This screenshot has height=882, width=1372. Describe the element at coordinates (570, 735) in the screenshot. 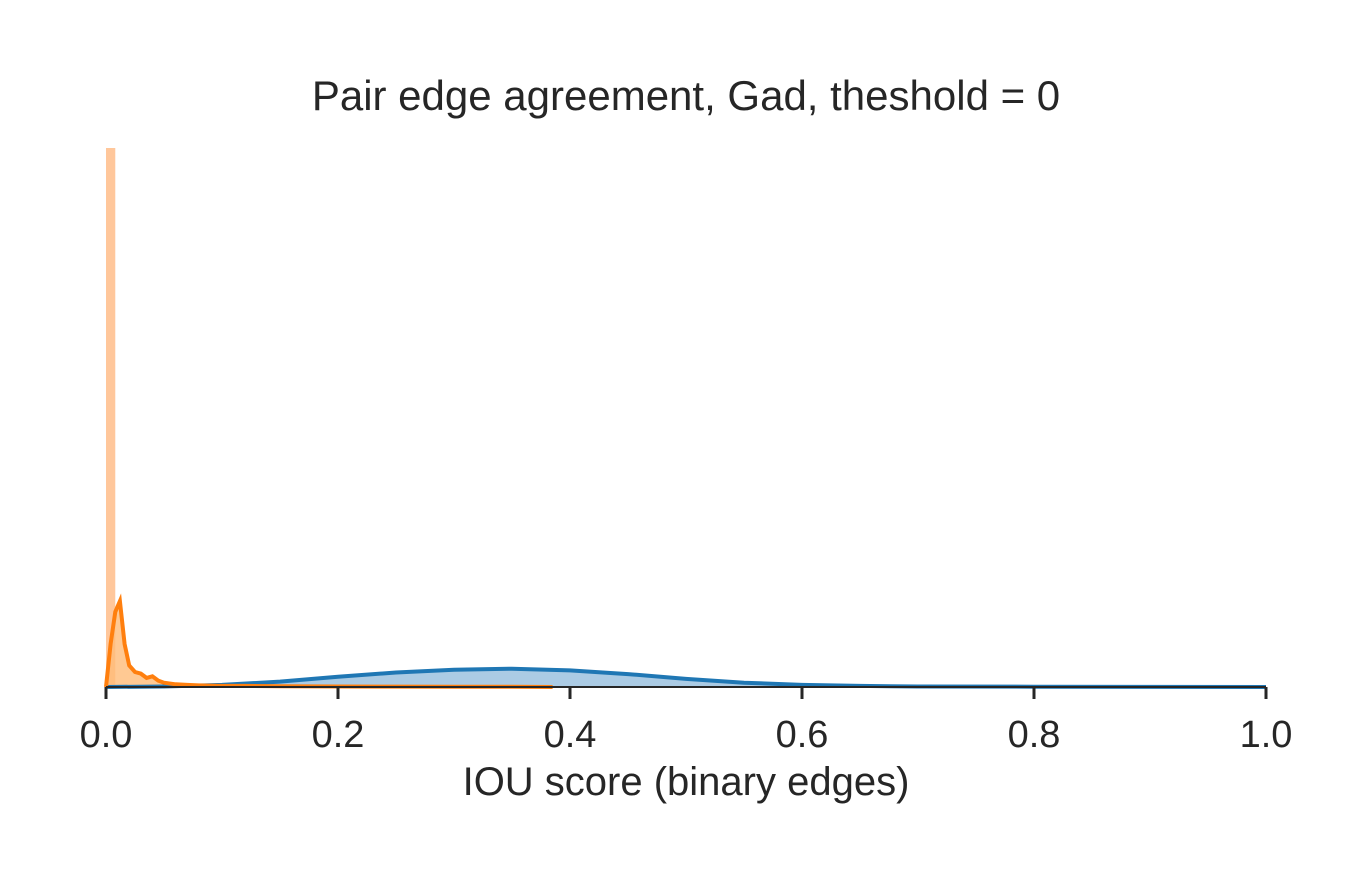

I see `x-tick-label: 0.4` at that location.